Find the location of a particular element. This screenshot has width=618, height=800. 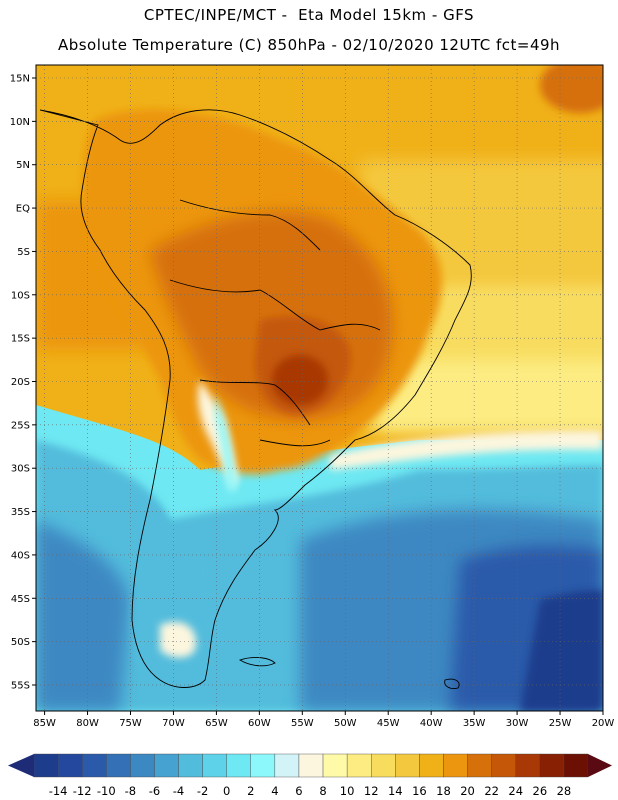

lat-label: 10S is located at coordinates (20, 295).